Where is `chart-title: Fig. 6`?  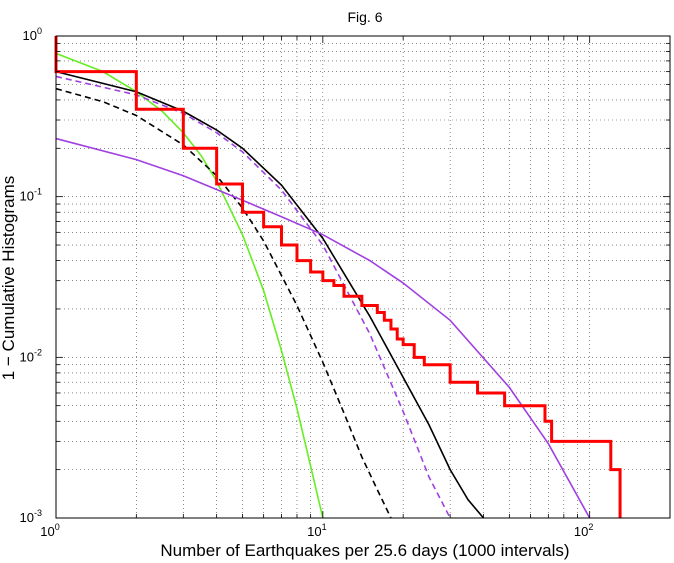
chart-title: Fig. 6 is located at coordinates (364, 17).